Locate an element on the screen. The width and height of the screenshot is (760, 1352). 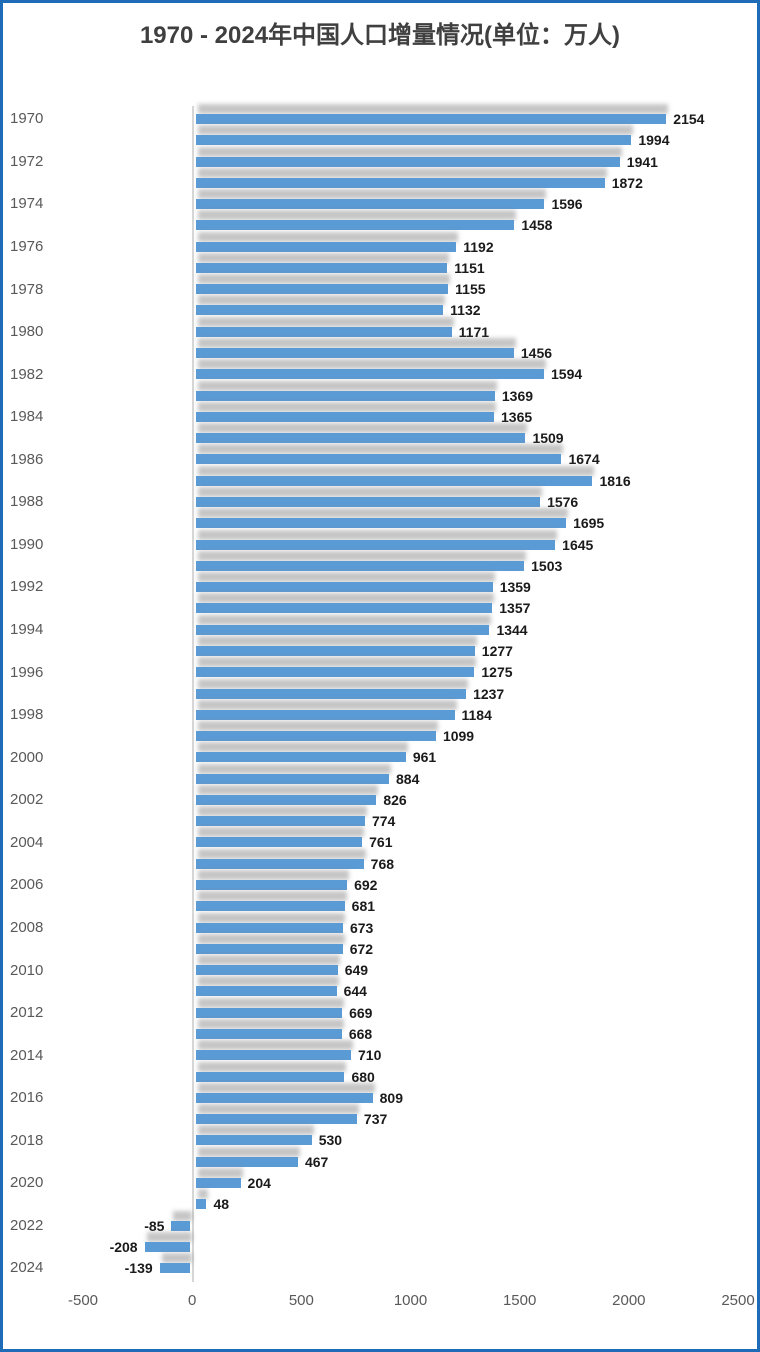
bar-value-label: 692 is located at coordinates (366, 885).